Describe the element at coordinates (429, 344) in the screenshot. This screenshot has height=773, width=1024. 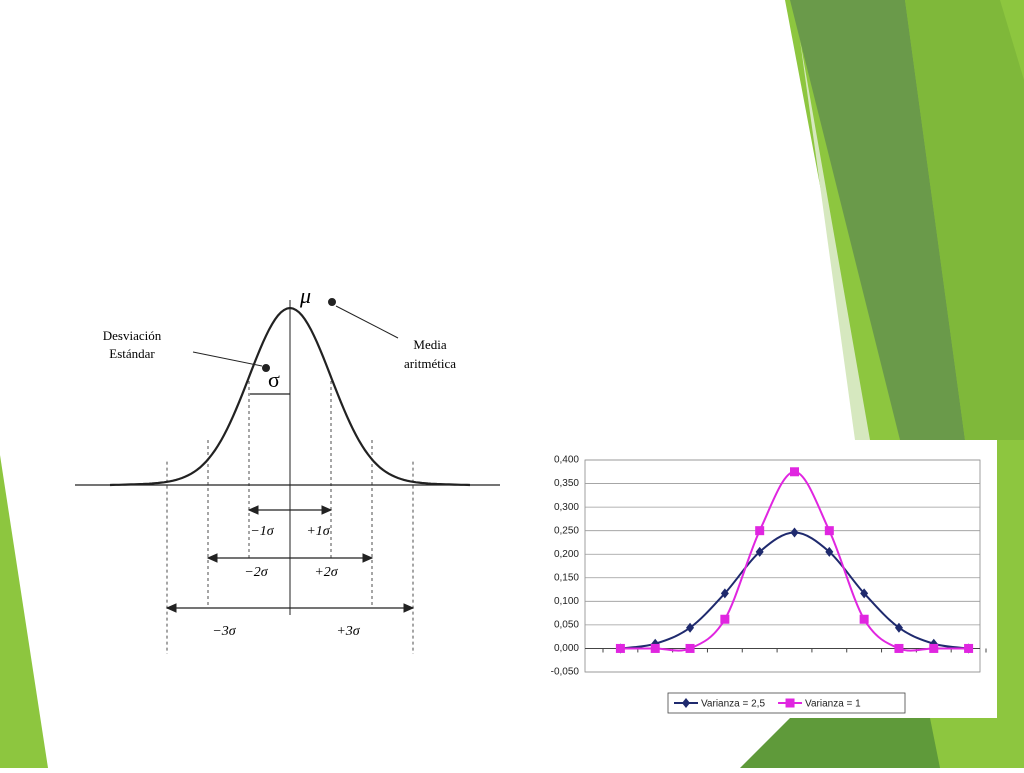
I see `mean-label: Media` at that location.